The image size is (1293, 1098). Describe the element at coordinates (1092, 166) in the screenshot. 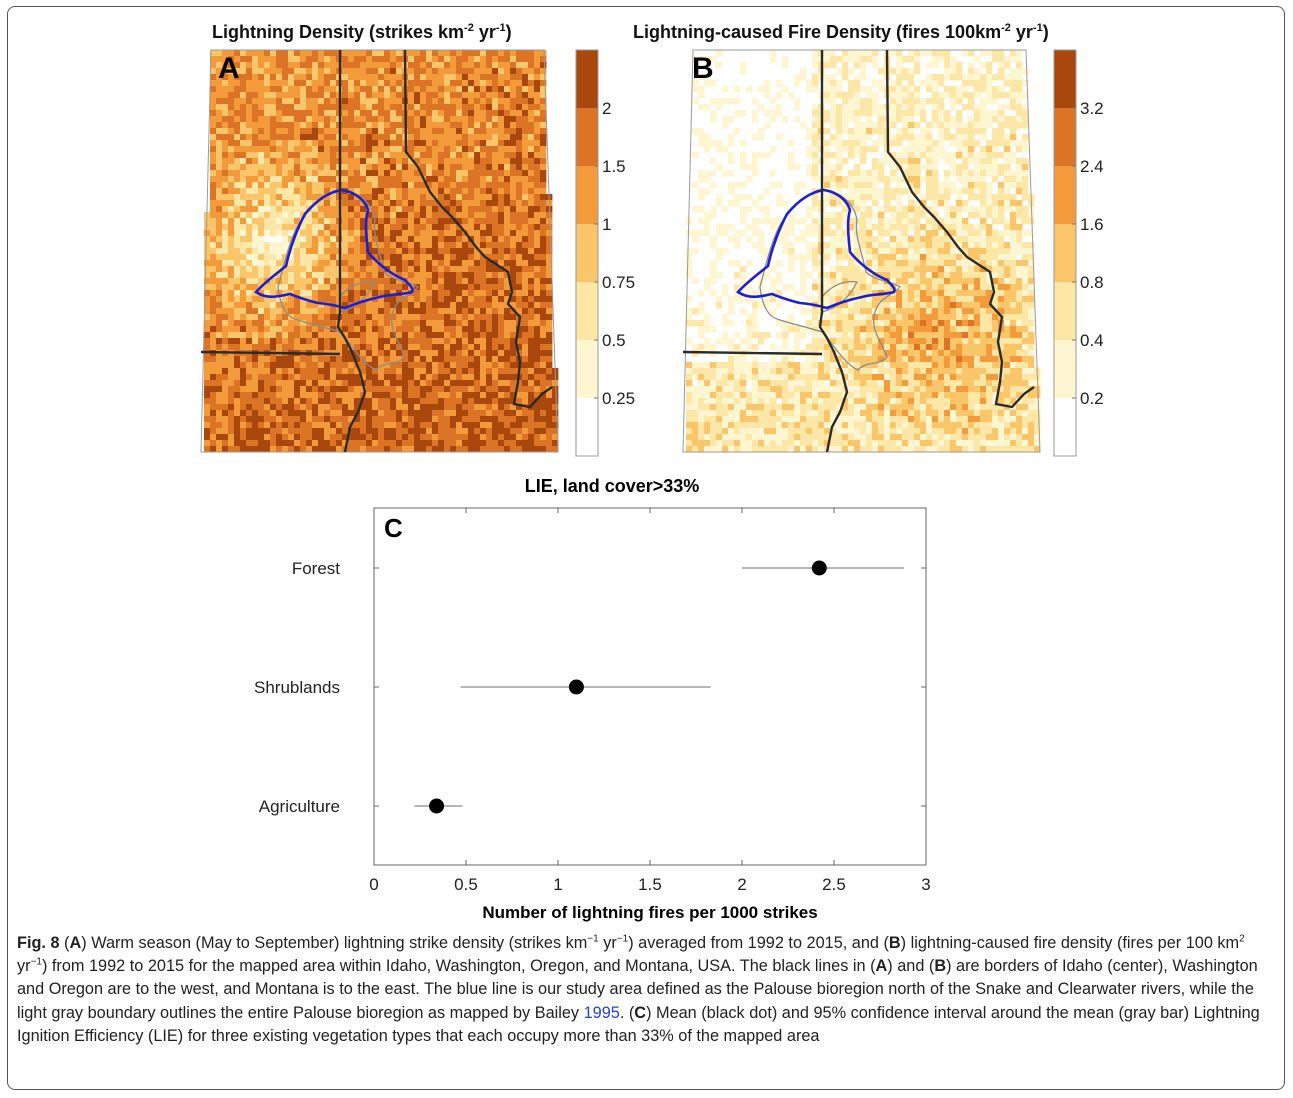

I see `fire-density-colorbar-tick-label: 2.4` at that location.